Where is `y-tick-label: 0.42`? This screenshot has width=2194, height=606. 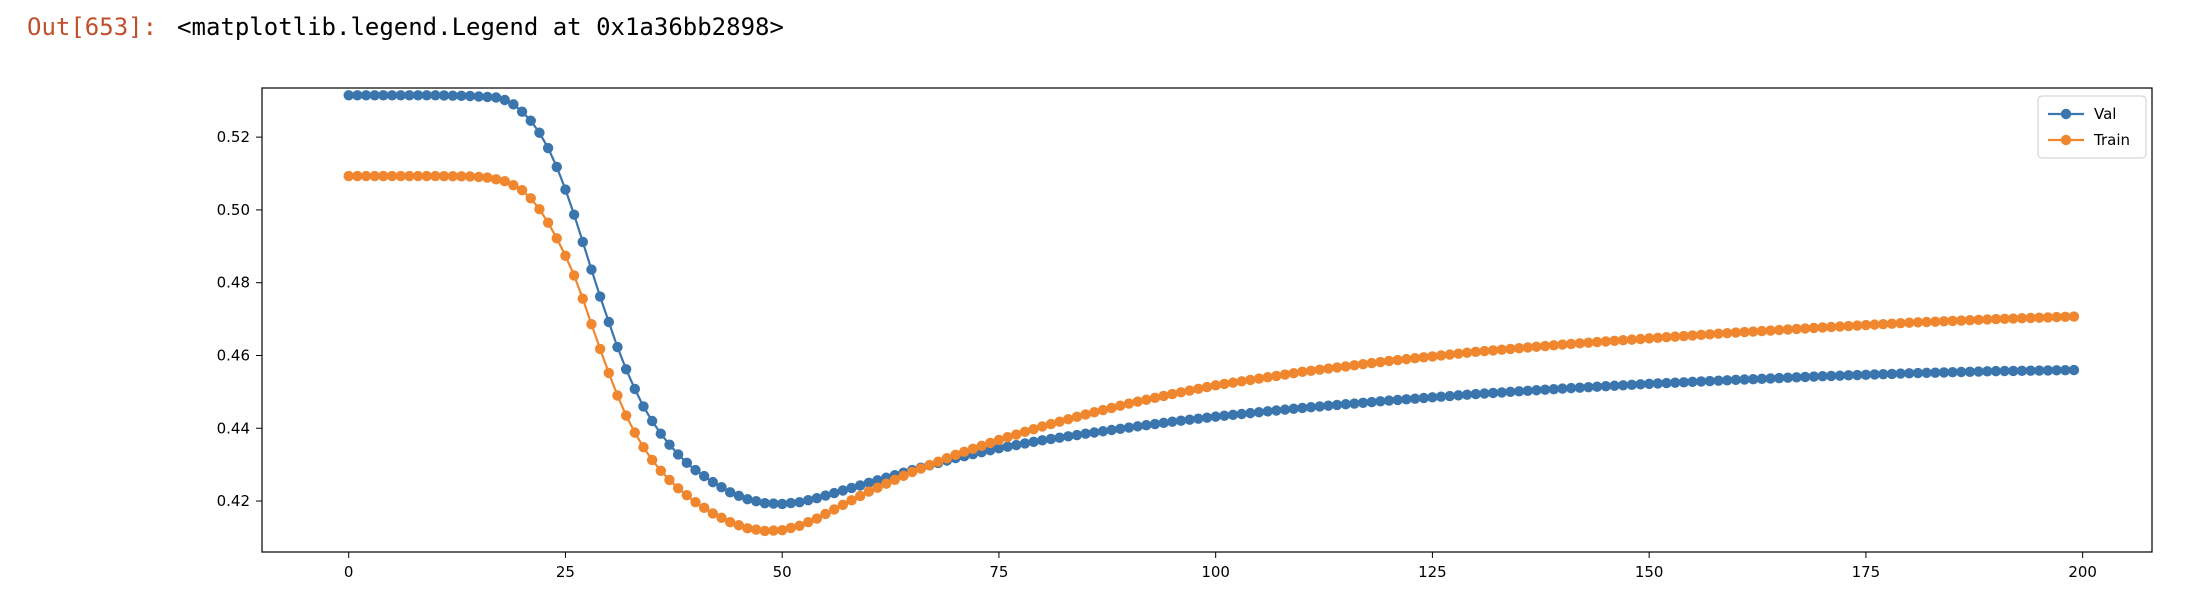
y-tick-label: 0.42 is located at coordinates (233, 501).